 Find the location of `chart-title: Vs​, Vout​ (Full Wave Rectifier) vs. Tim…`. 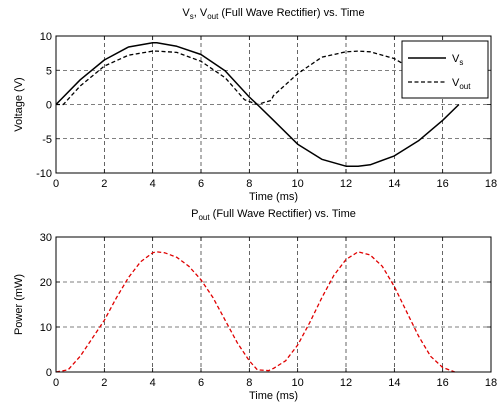

chart-title: Vs​, Vout​ (Full Wave Rectifier) vs. Tim… is located at coordinates (273, 14).